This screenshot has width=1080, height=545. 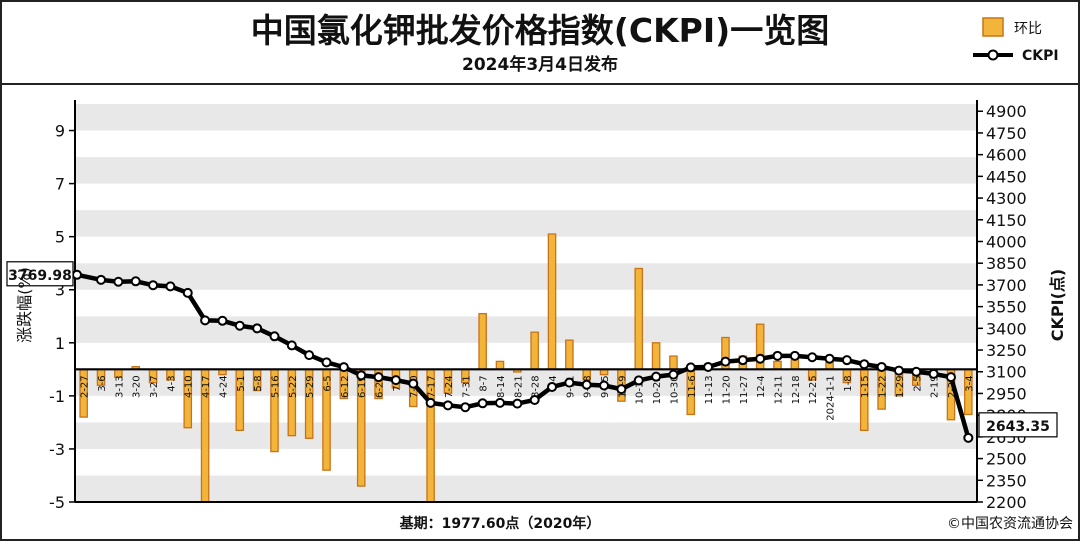 What do you see at coordinates (362, 386) in the screenshot?
I see `x-tick-label: 6-19` at bounding box center [362, 386].